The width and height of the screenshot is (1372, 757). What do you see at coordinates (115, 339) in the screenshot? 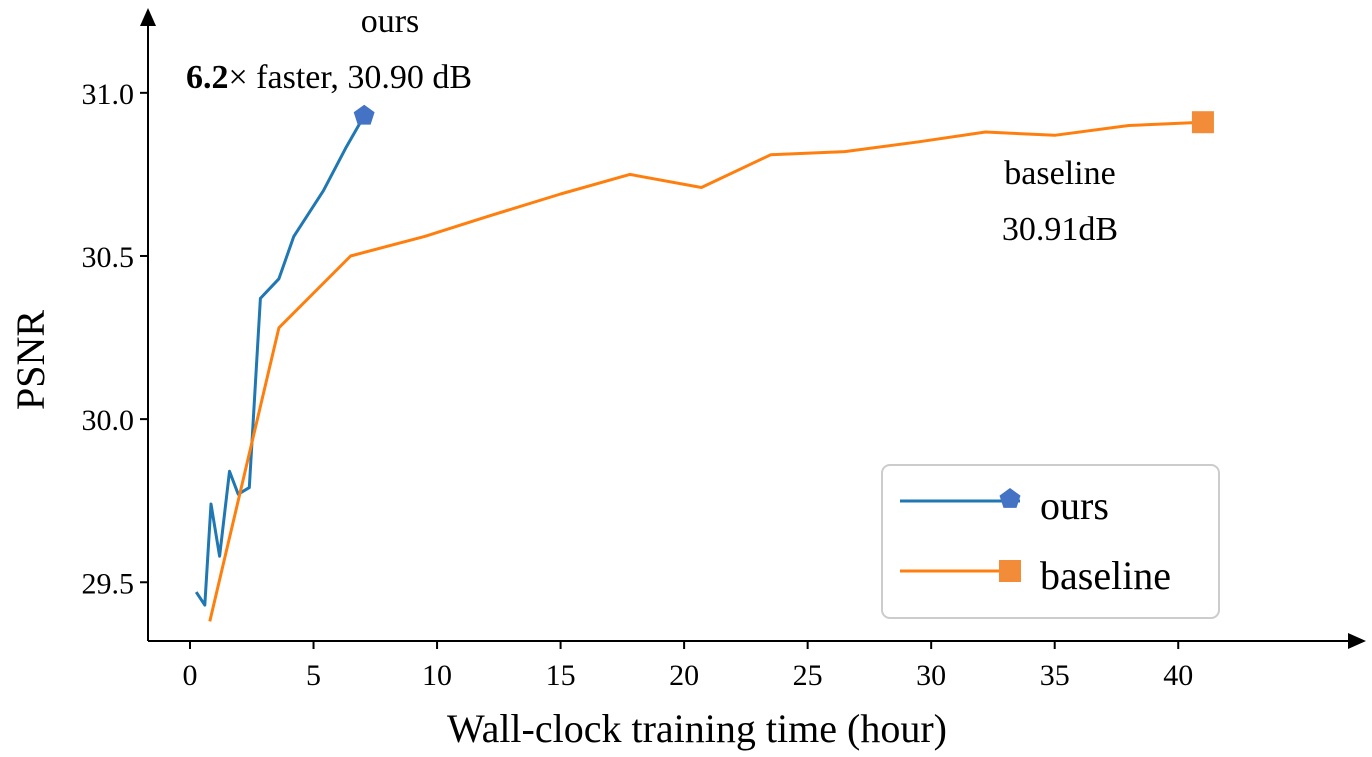
I see `y-ticks: 29.5 30.0 30.5 31.0` at bounding box center [115, 339].